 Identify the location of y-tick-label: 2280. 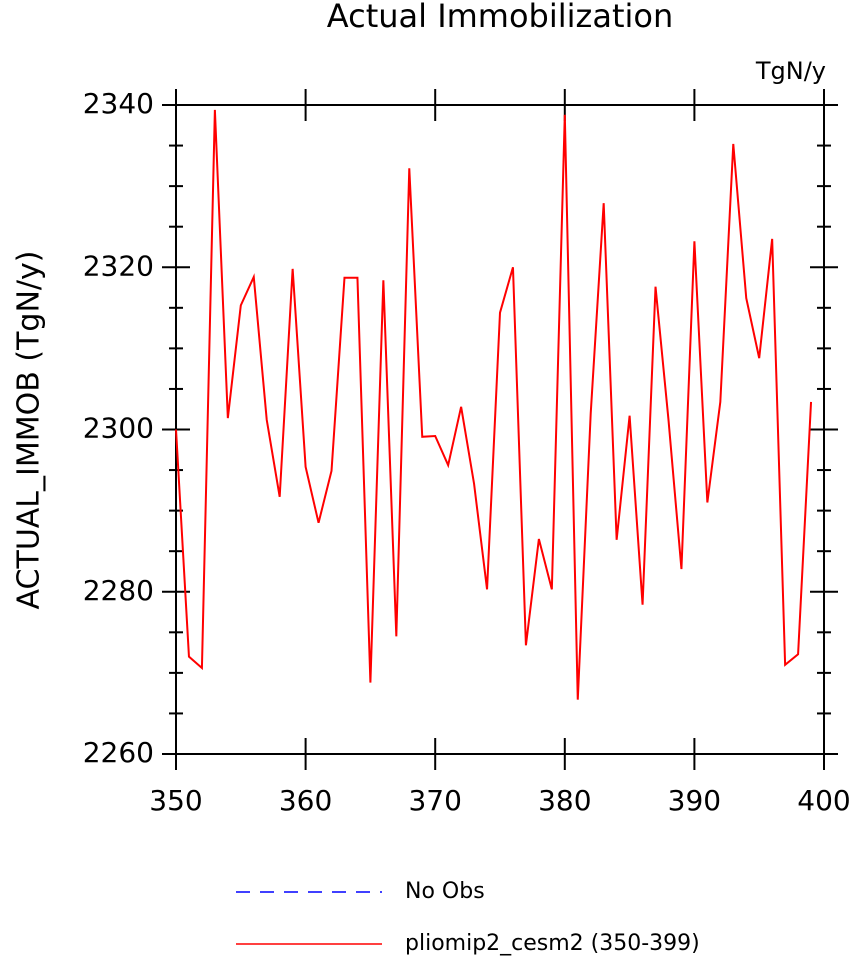
(118, 590).